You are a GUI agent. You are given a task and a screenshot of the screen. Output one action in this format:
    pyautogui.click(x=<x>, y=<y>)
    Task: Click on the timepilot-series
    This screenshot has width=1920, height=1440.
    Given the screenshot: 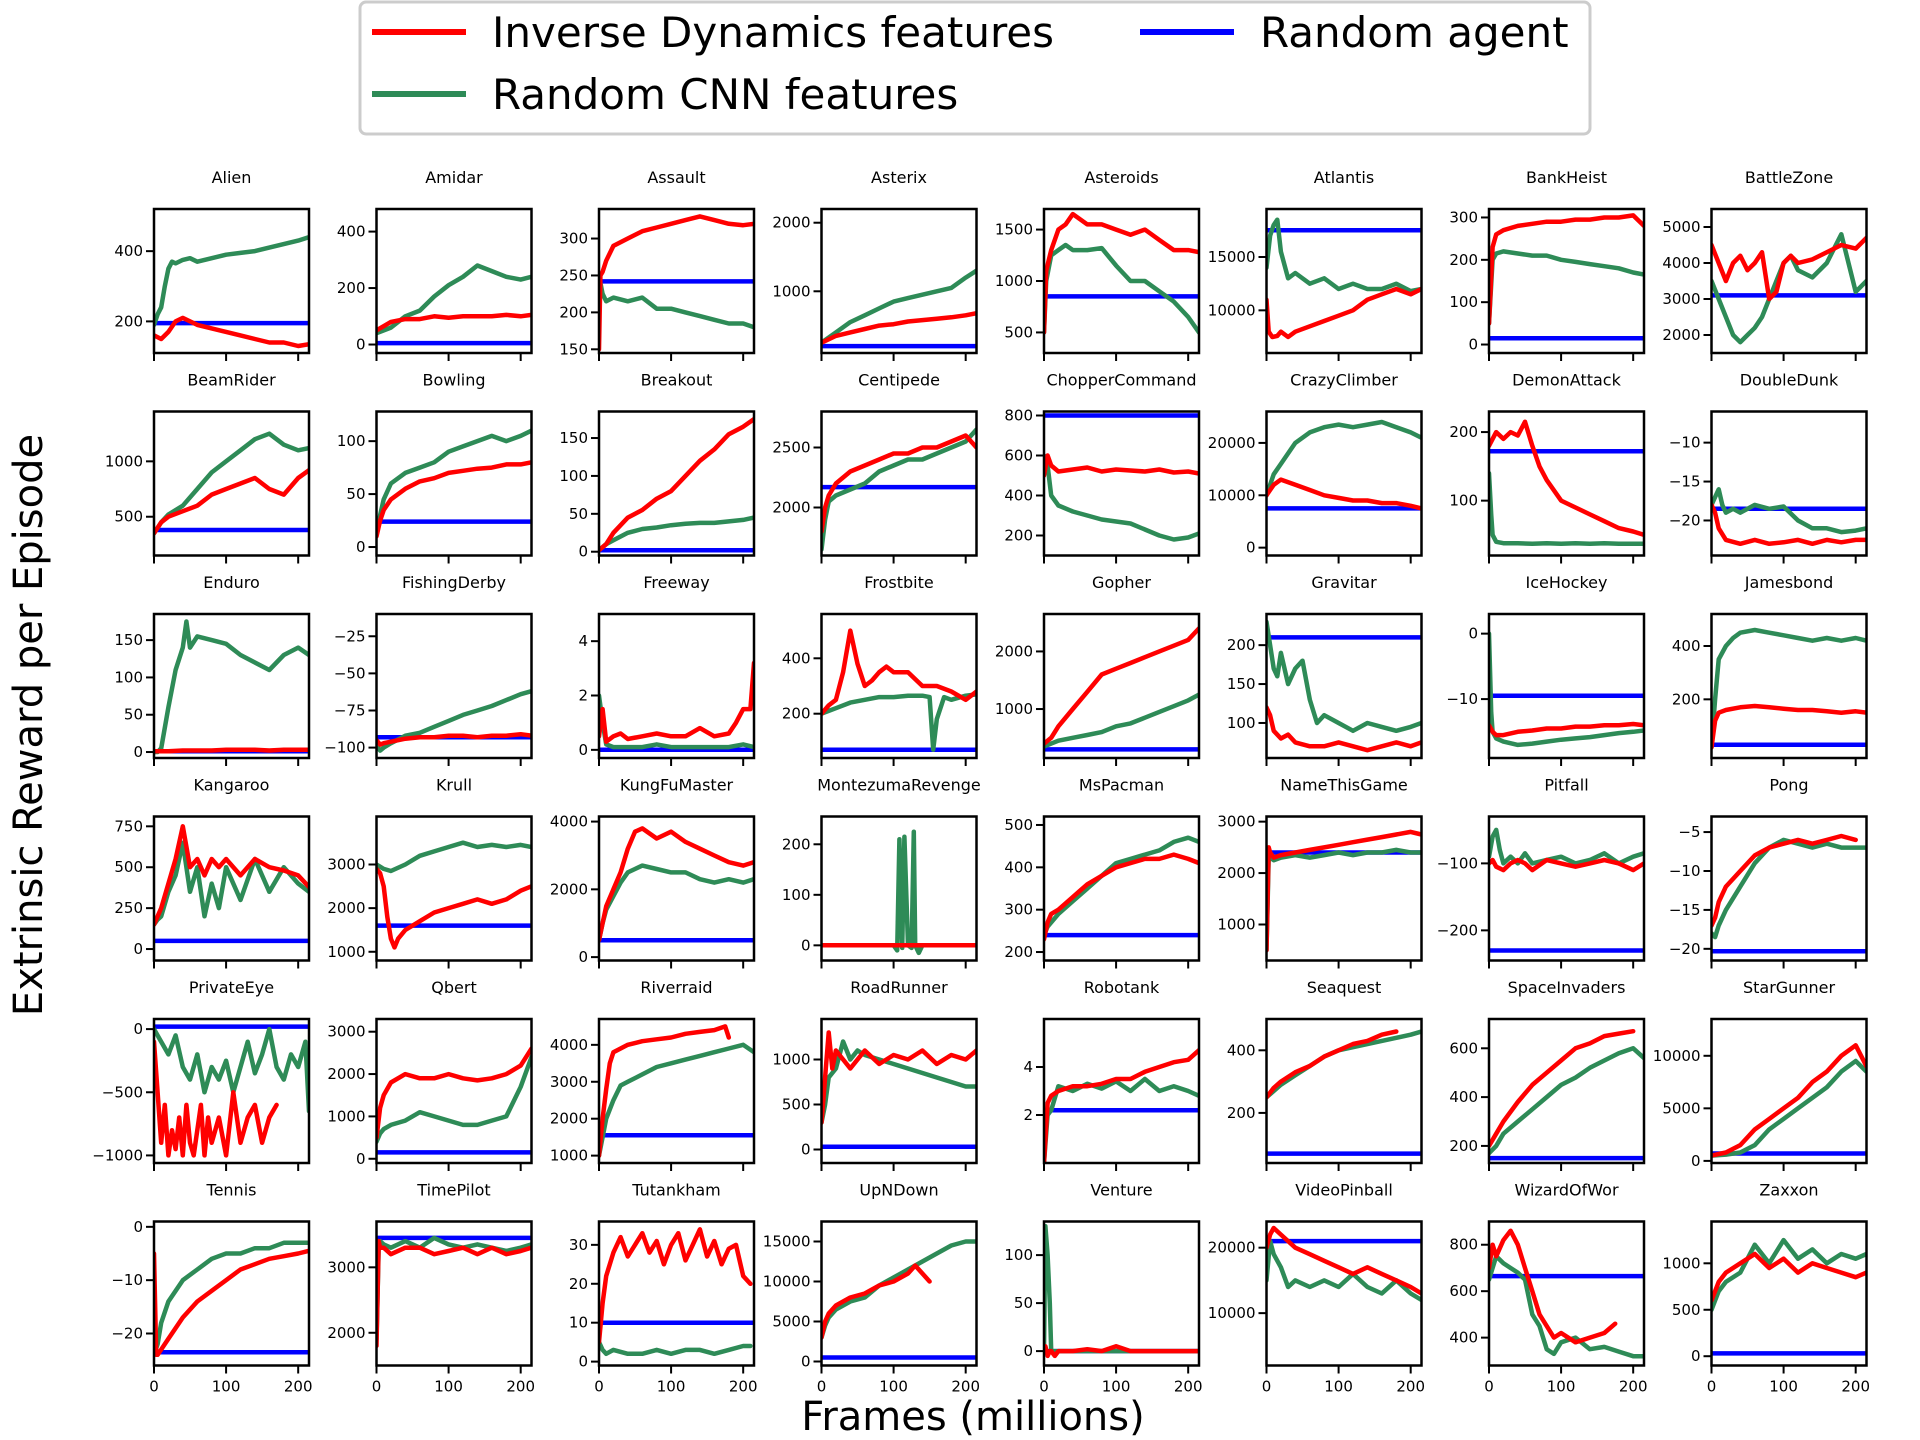 What is the action you would take?
    pyautogui.click(x=454, y=1292)
    